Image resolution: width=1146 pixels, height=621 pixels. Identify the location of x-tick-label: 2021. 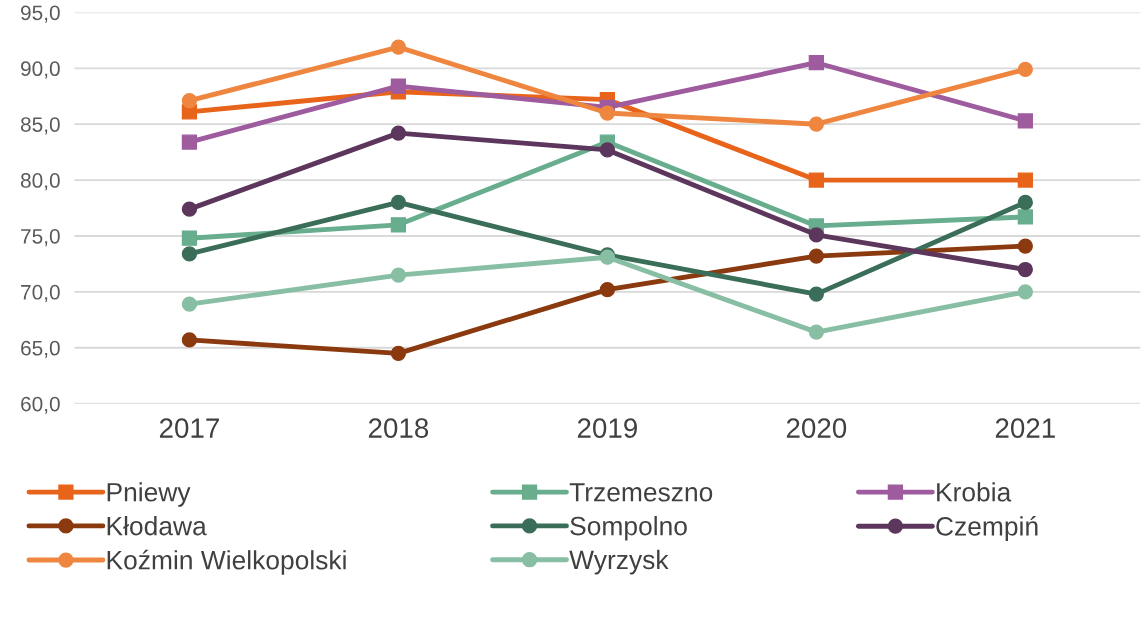
(1025, 428).